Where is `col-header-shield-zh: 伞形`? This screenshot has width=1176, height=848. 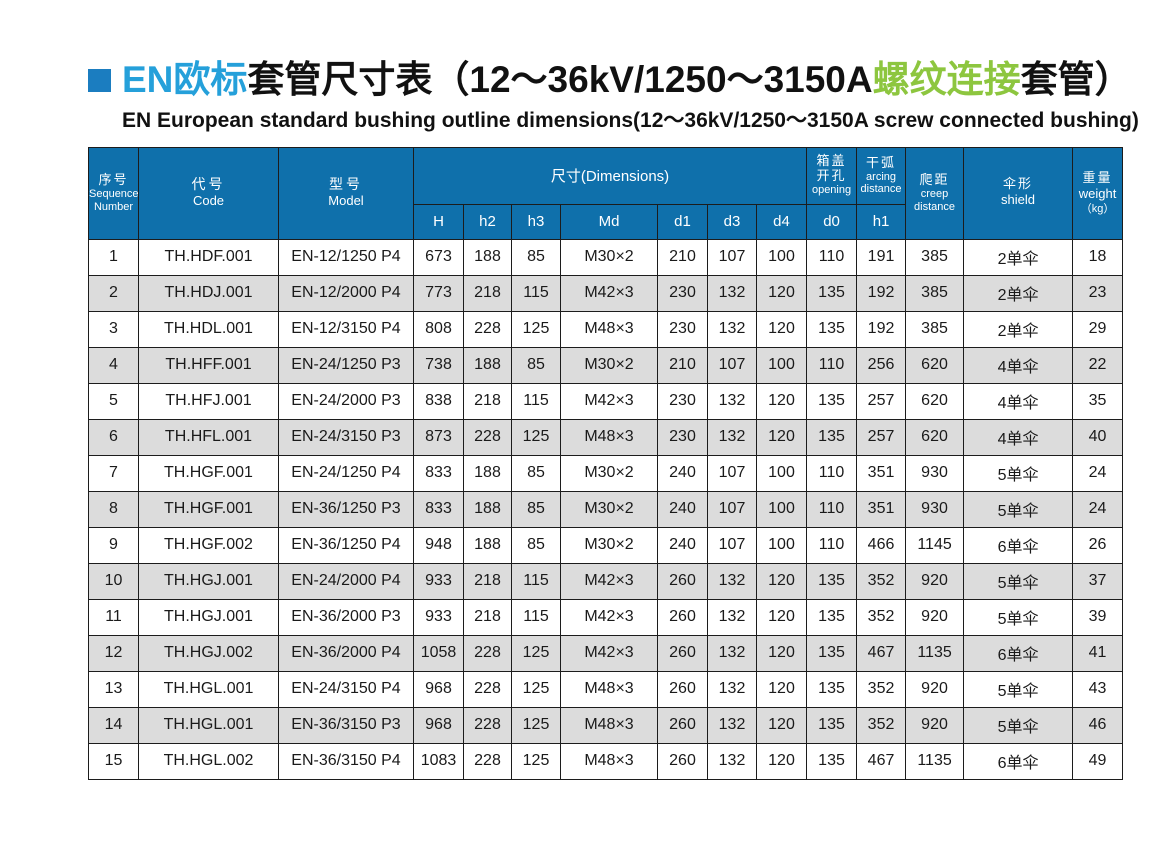 col-header-shield-zh: 伞形 is located at coordinates (1018, 184).